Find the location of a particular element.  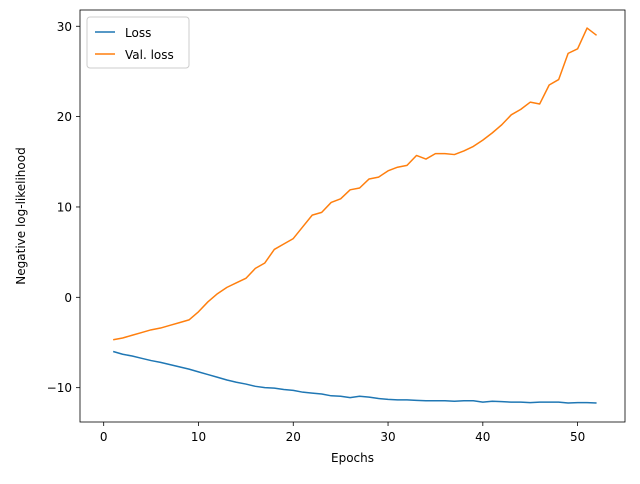

x-tick-label: 20 is located at coordinates (293, 437).